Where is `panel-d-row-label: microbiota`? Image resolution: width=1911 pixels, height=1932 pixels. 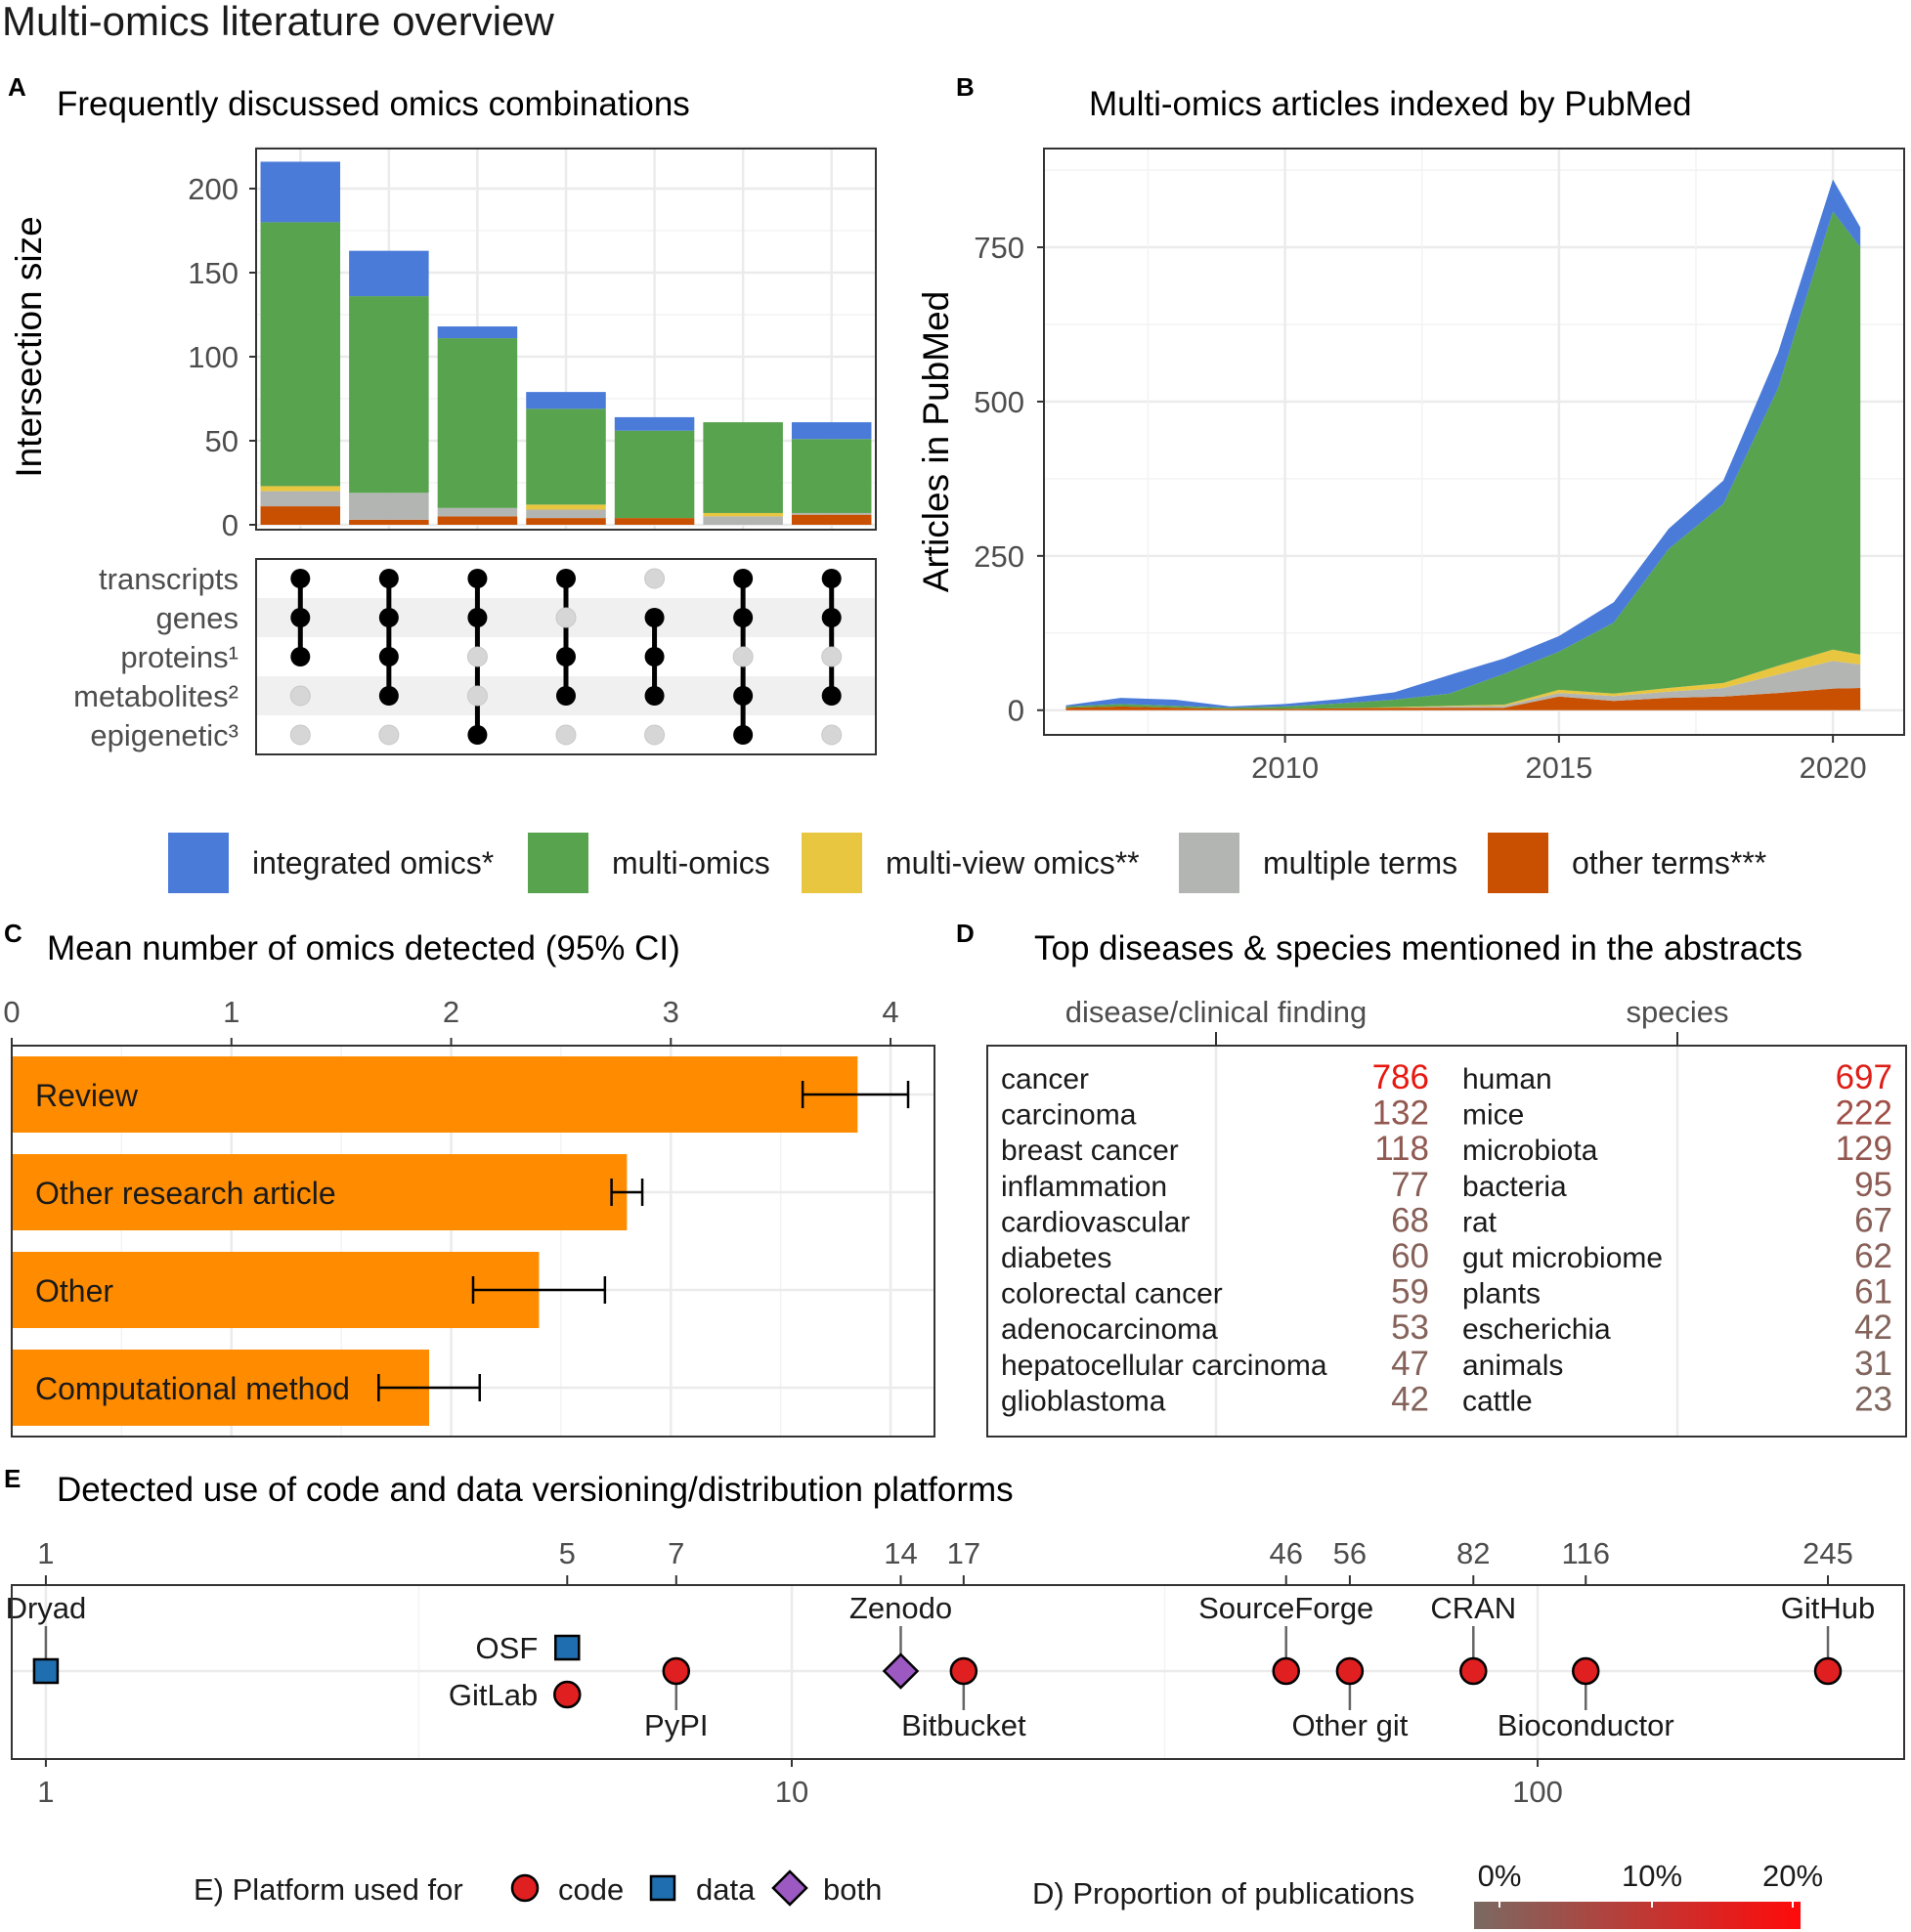 panel-d-row-label: microbiota is located at coordinates (1530, 1151).